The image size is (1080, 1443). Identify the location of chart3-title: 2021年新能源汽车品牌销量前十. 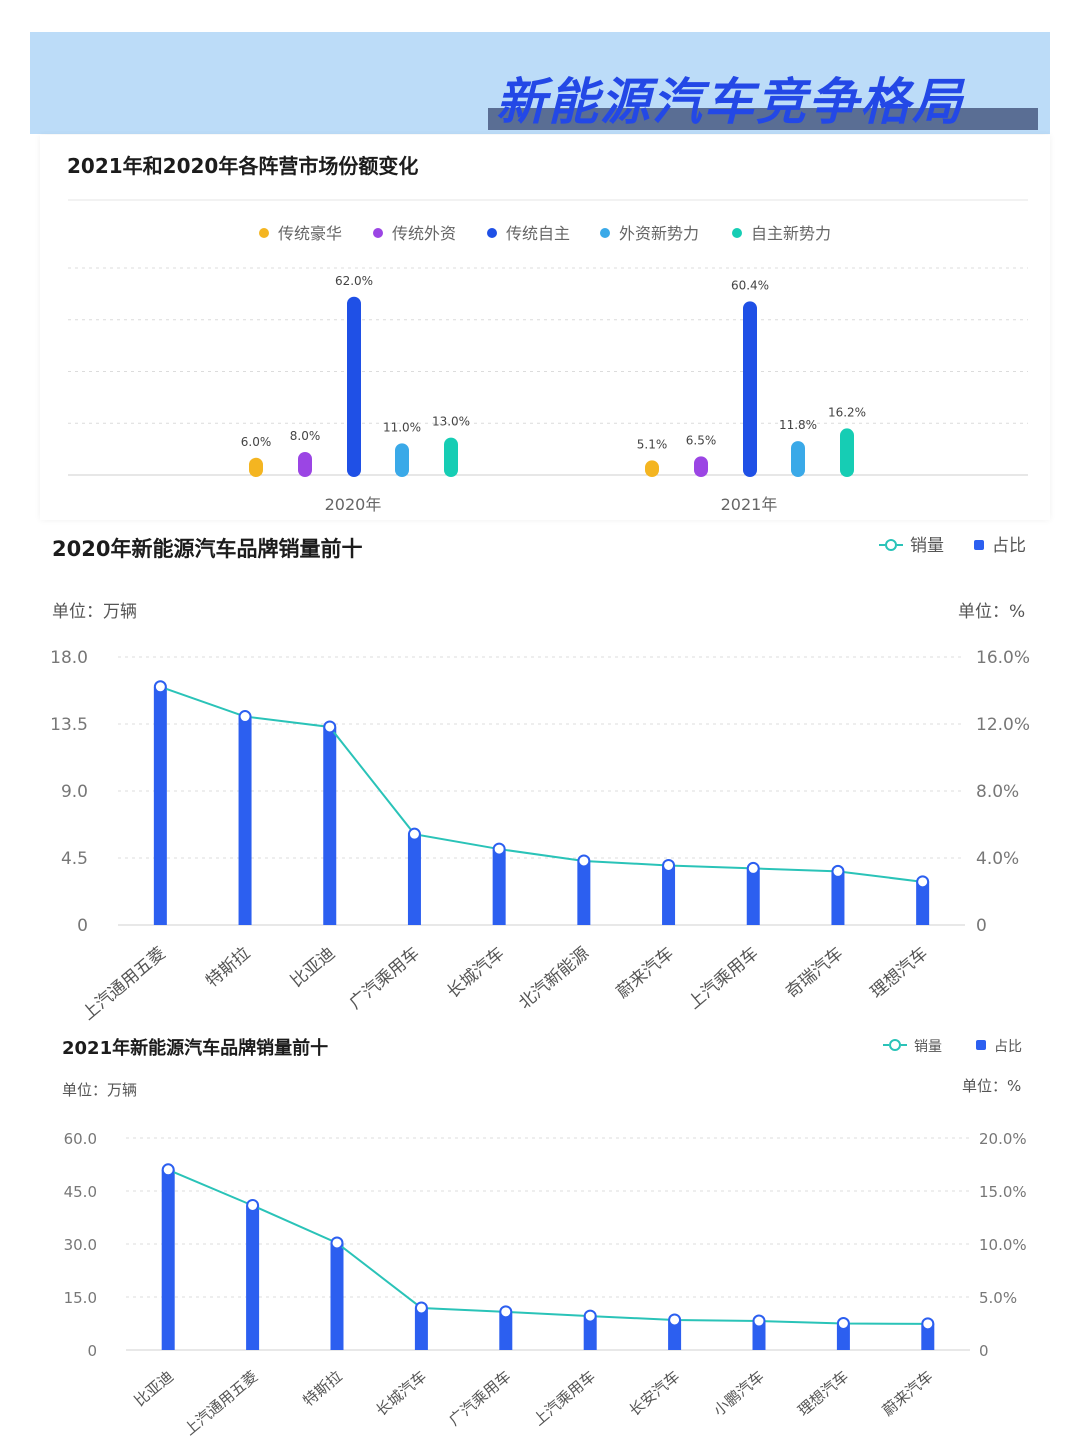
(195, 1048).